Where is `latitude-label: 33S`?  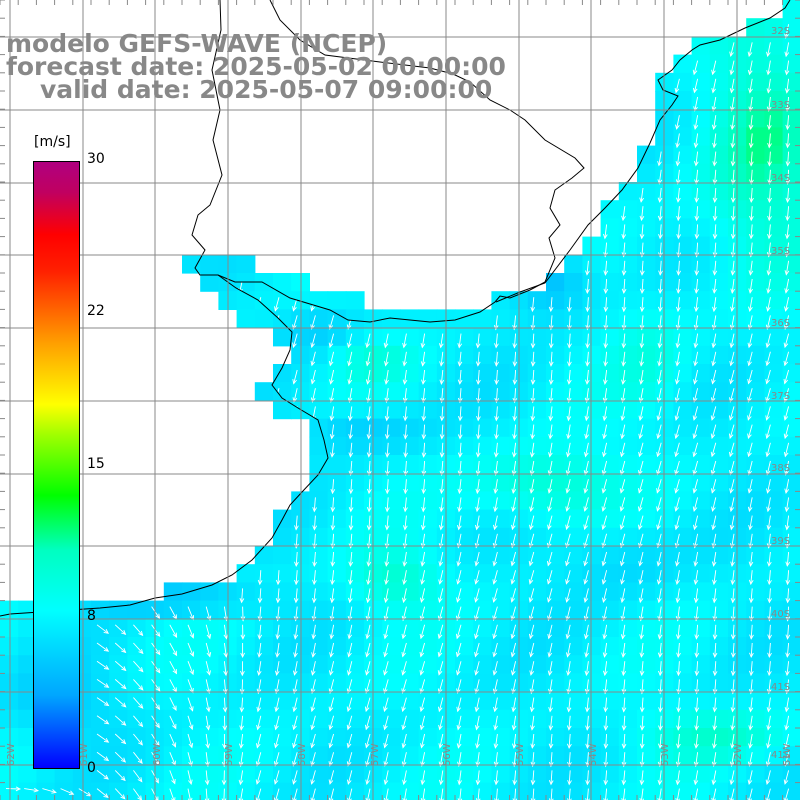 latitude-label: 33S is located at coordinates (780, 105).